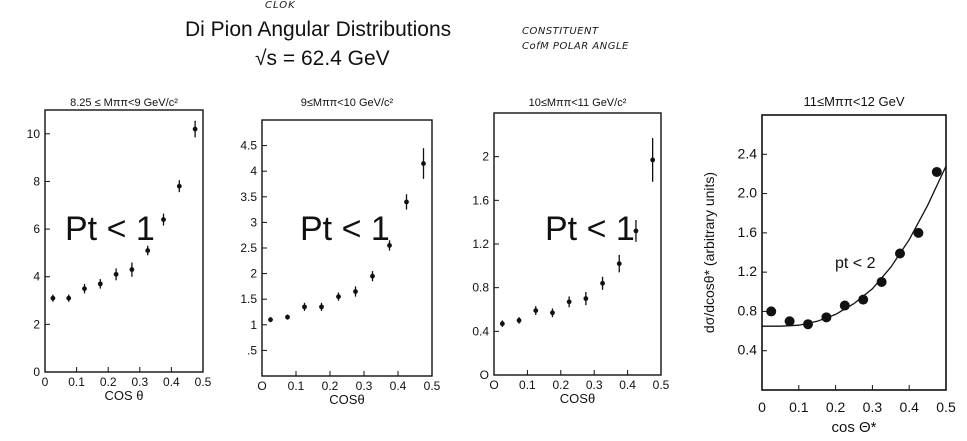  I want to click on y-tick-label: 0.8, so click(748, 310).